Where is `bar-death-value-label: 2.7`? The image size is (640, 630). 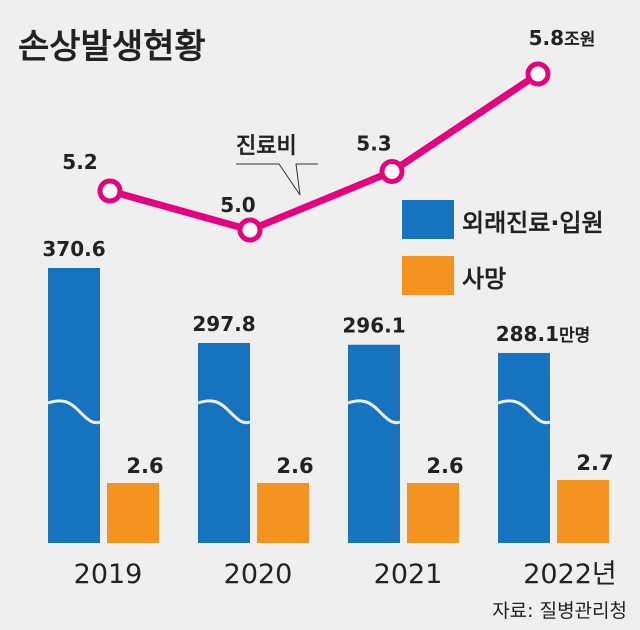 bar-death-value-label: 2.7 is located at coordinates (594, 463).